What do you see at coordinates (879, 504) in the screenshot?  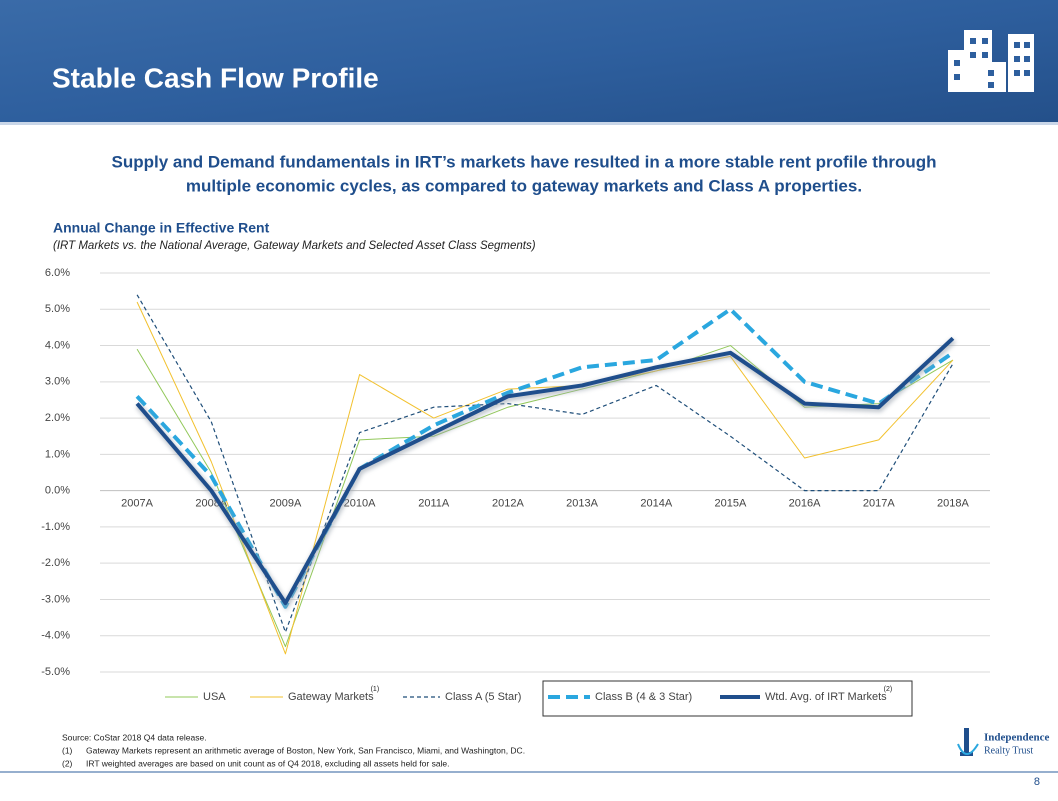 I see `x-tick-label: 2017A` at bounding box center [879, 504].